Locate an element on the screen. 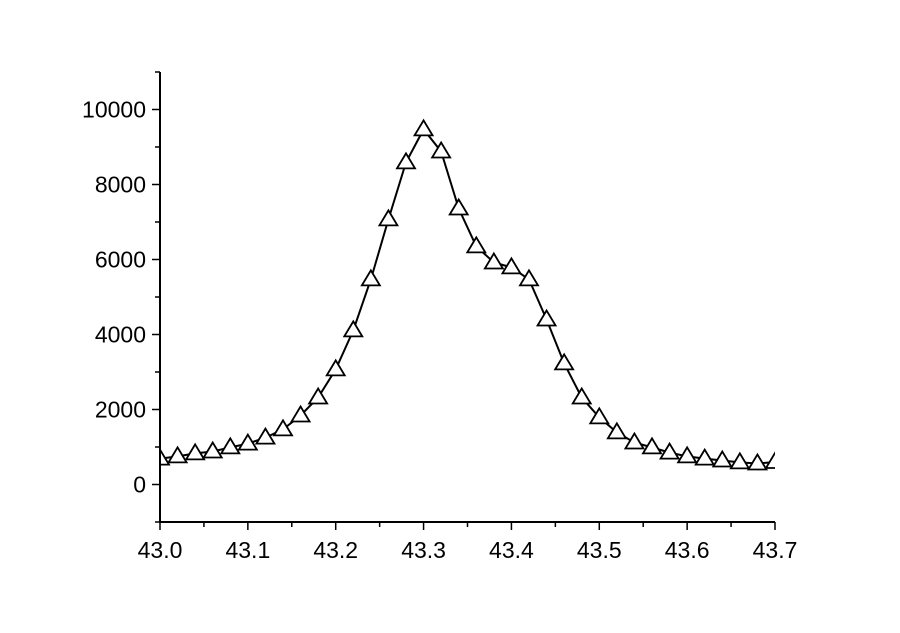  x-tick-label: 43.1 is located at coordinates (247, 550).